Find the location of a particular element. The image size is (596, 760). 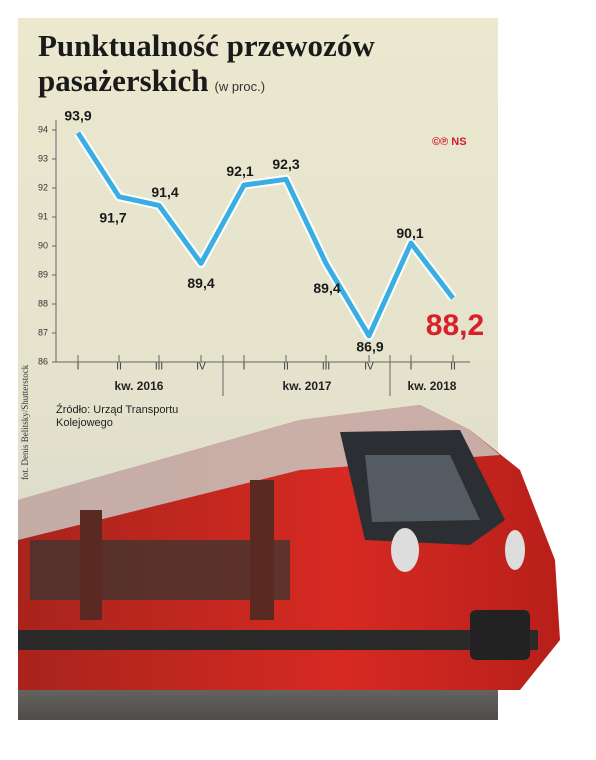

y-tick-label: 93 is located at coordinates (43, 158).